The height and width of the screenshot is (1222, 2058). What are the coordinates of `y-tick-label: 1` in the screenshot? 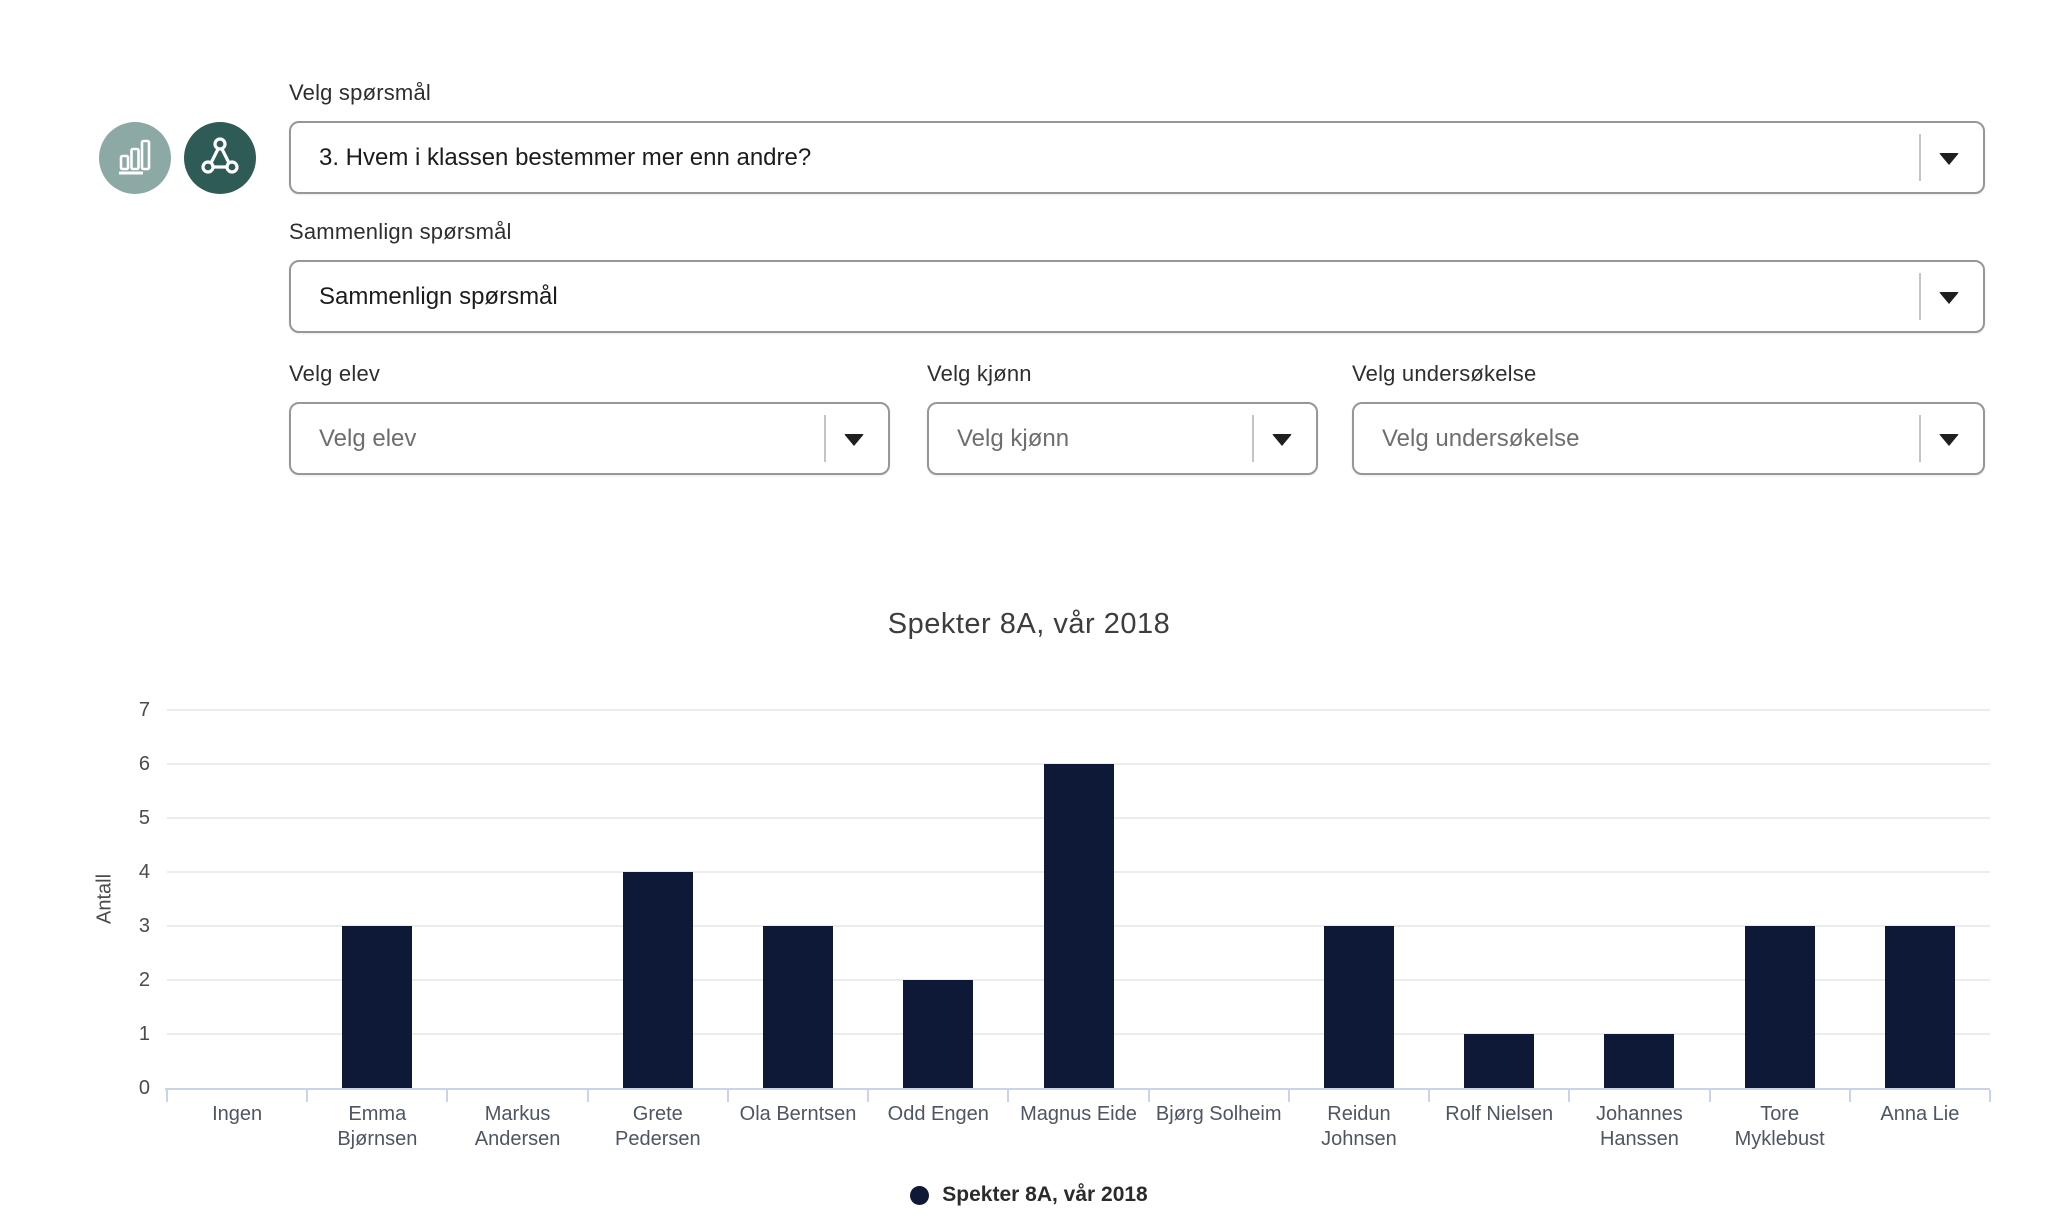 It's located at (144, 1034).